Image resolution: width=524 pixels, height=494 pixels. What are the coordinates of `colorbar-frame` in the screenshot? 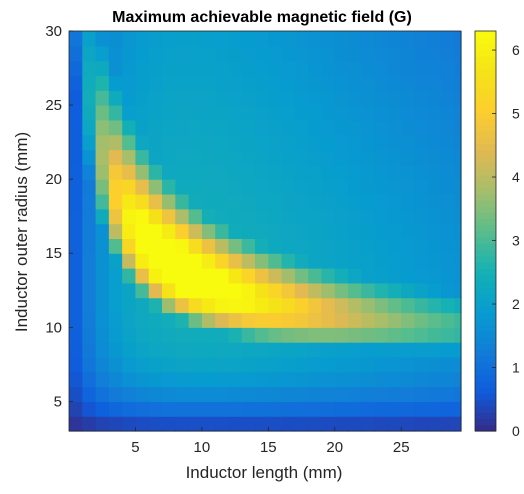 It's located at (485, 231).